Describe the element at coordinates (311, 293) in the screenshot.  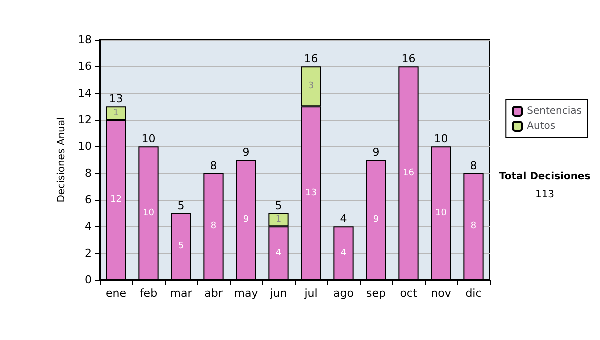
I see `x-tick-label: jul` at that location.